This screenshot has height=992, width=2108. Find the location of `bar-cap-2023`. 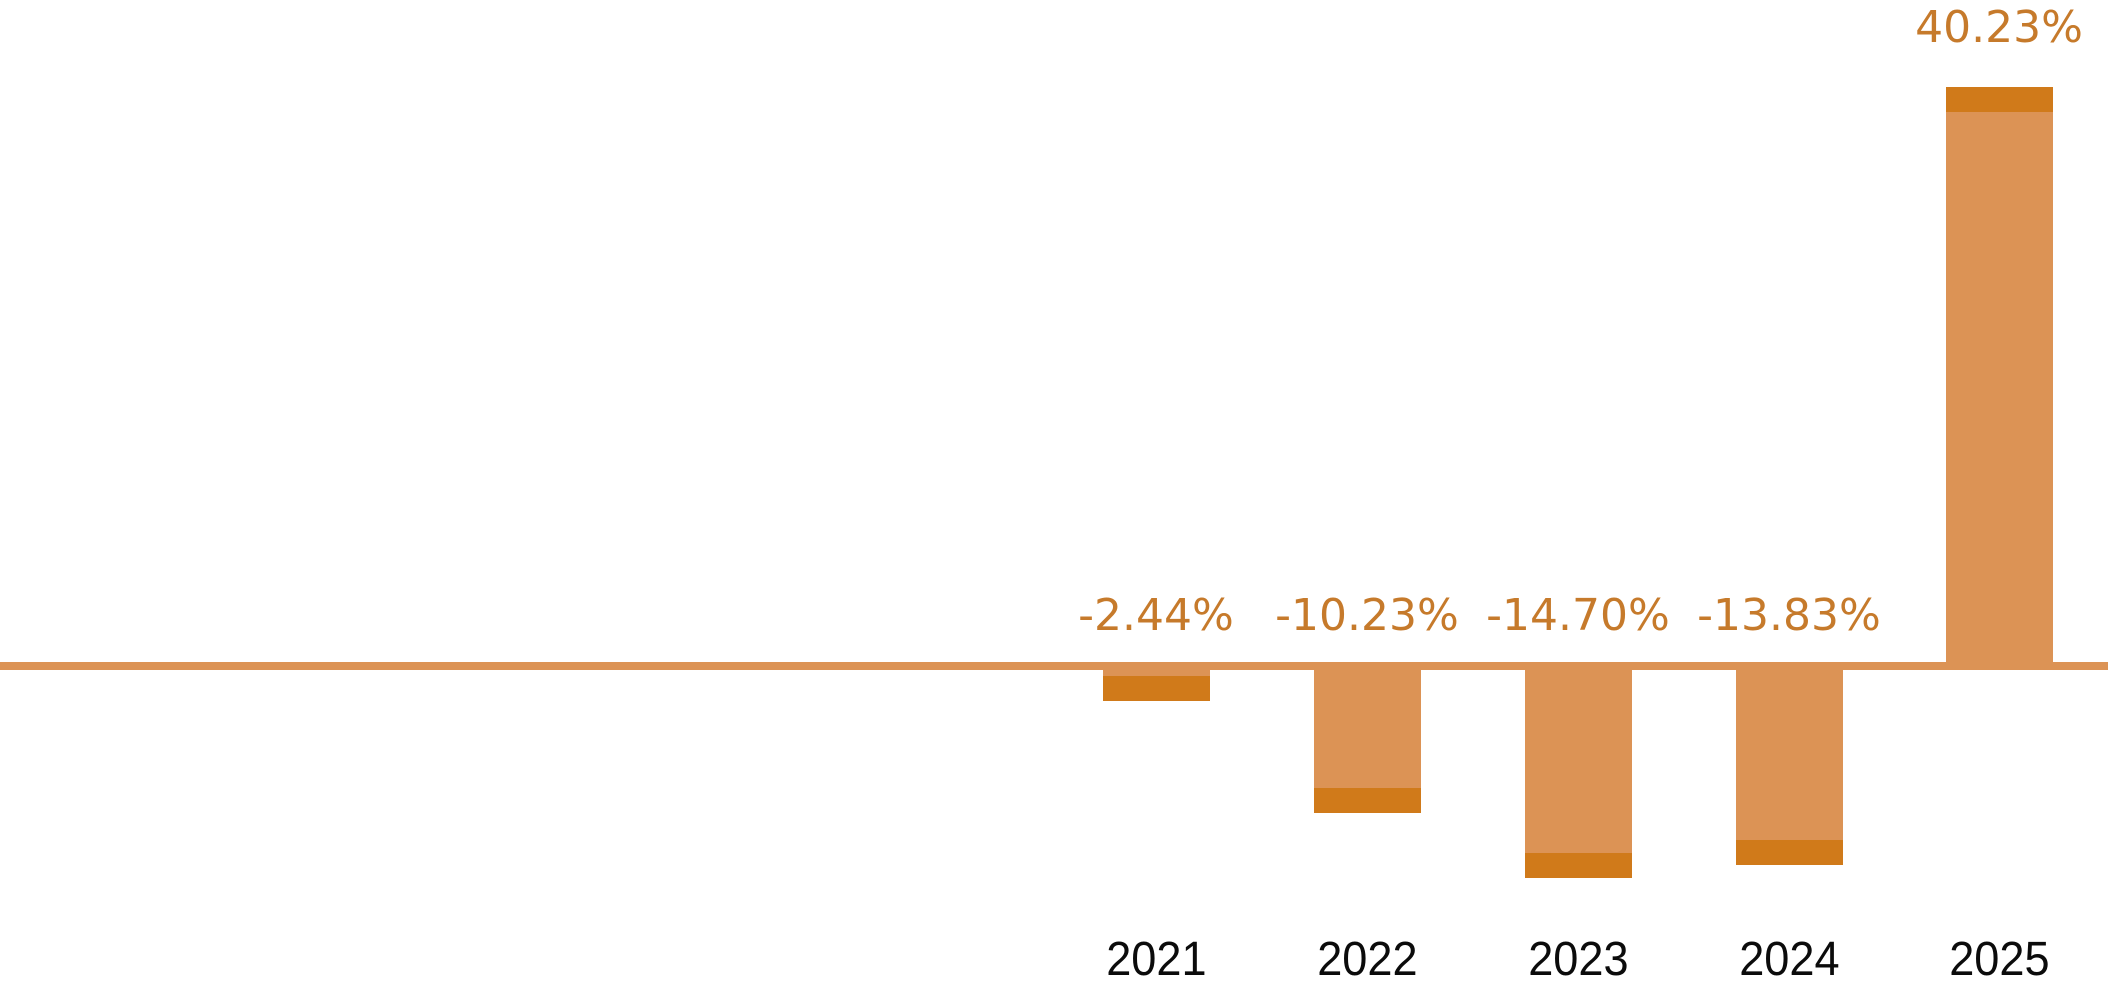

bar-cap-2023 is located at coordinates (1578, 865).